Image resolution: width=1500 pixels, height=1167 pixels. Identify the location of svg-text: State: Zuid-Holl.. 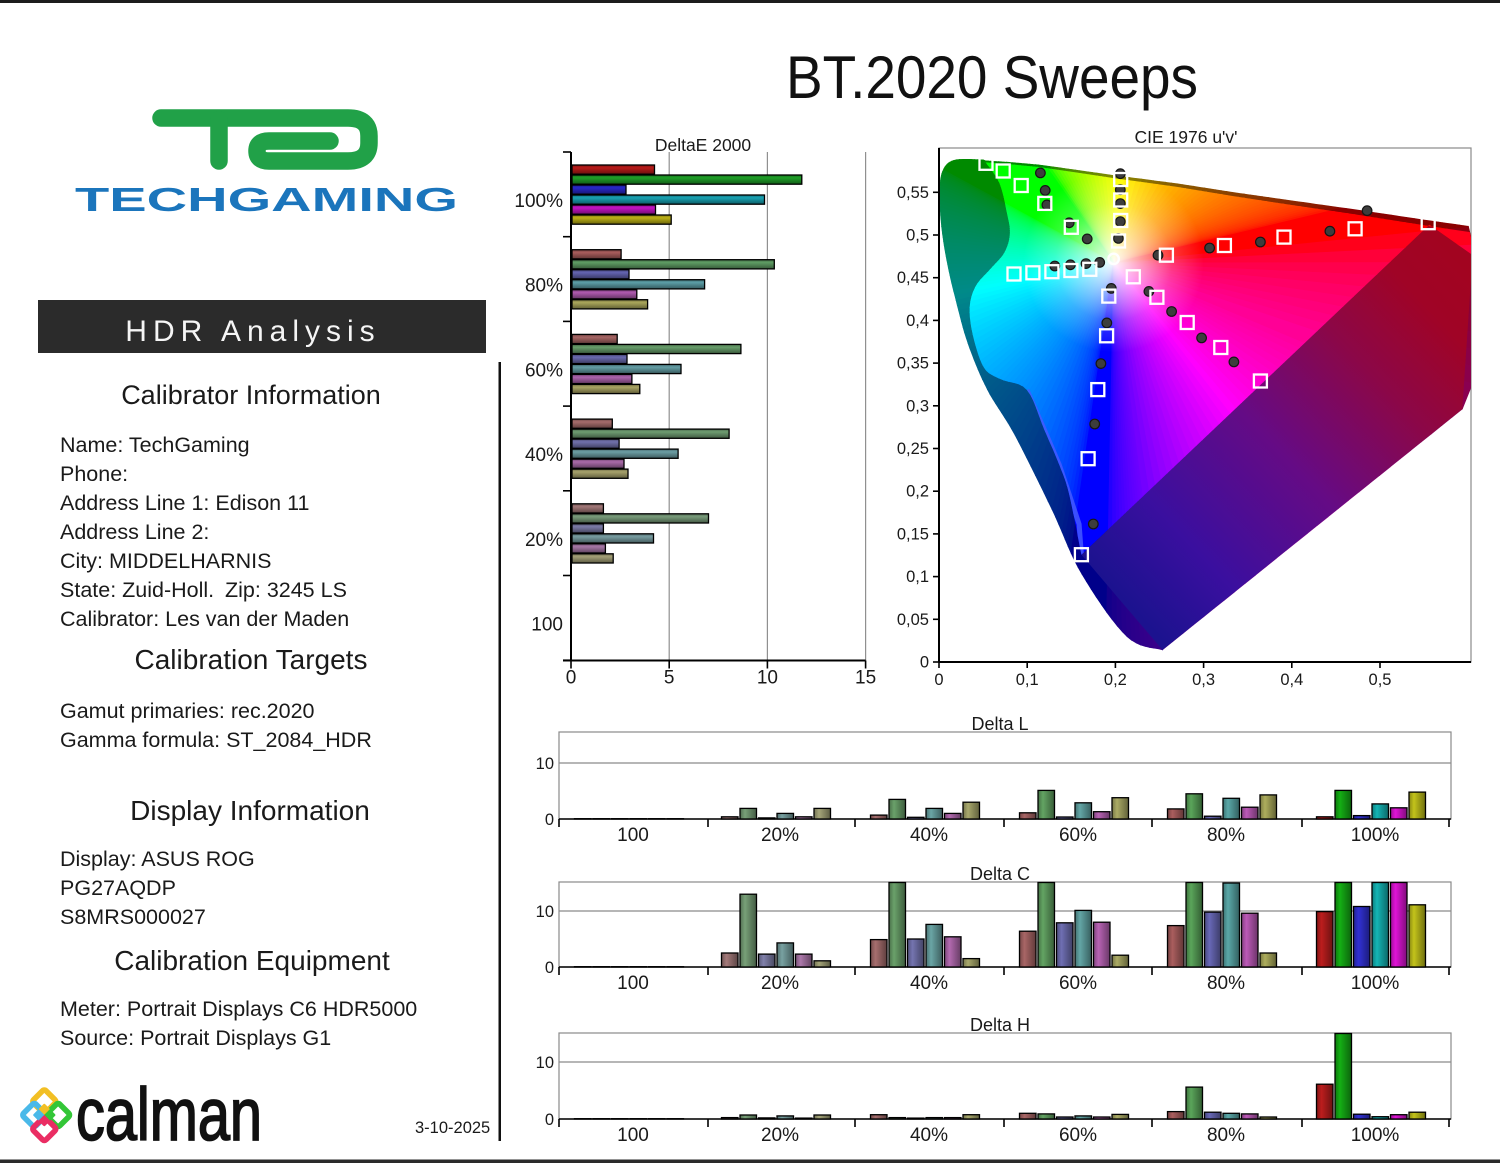
(137, 590).